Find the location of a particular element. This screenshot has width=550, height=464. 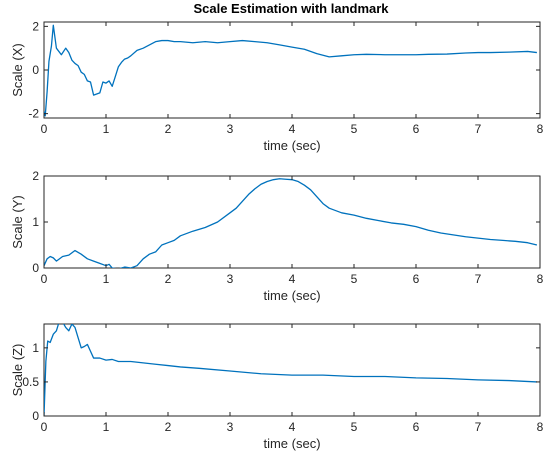

y-axis-label: Scale (Z) is located at coordinates (17, 370).